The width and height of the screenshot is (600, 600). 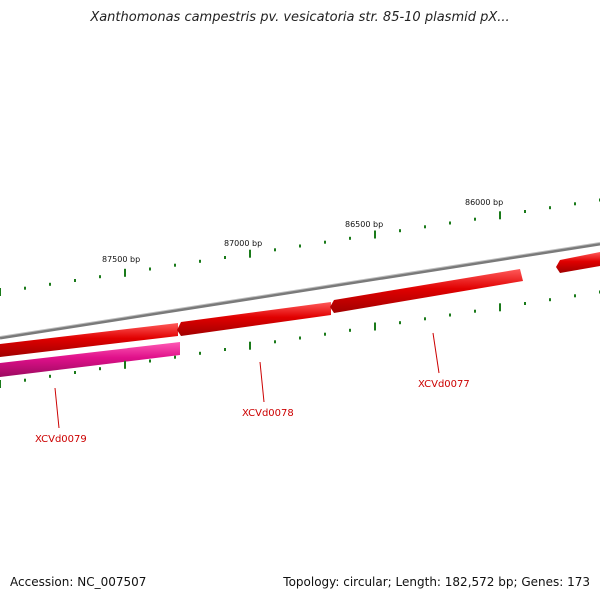 I want to click on ruler-label-86000: 86000 bp, so click(x=484, y=202).